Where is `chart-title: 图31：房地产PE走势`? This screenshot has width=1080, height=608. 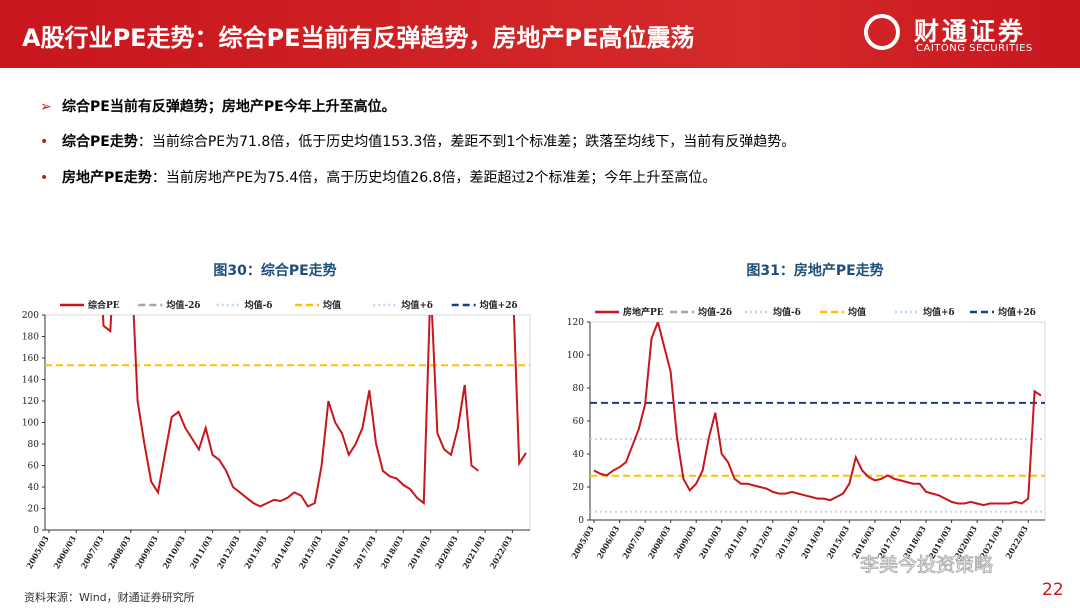 chart-title: 图31：房地产PE走势 is located at coordinates (814, 270).